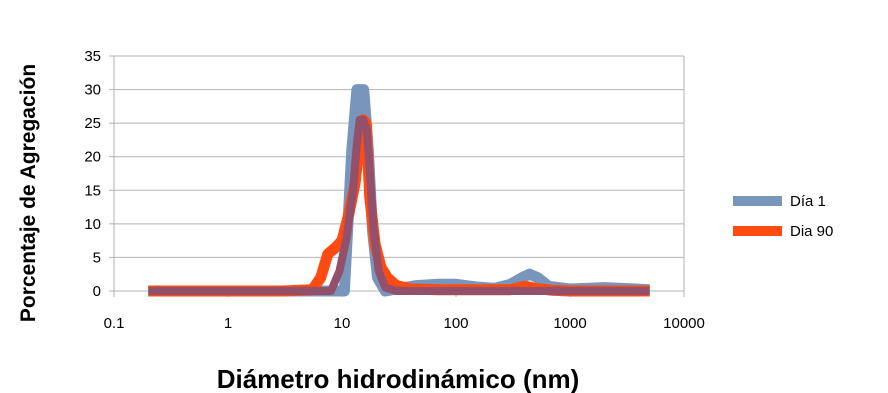  I want to click on x-tick-label: 1, so click(228, 323).